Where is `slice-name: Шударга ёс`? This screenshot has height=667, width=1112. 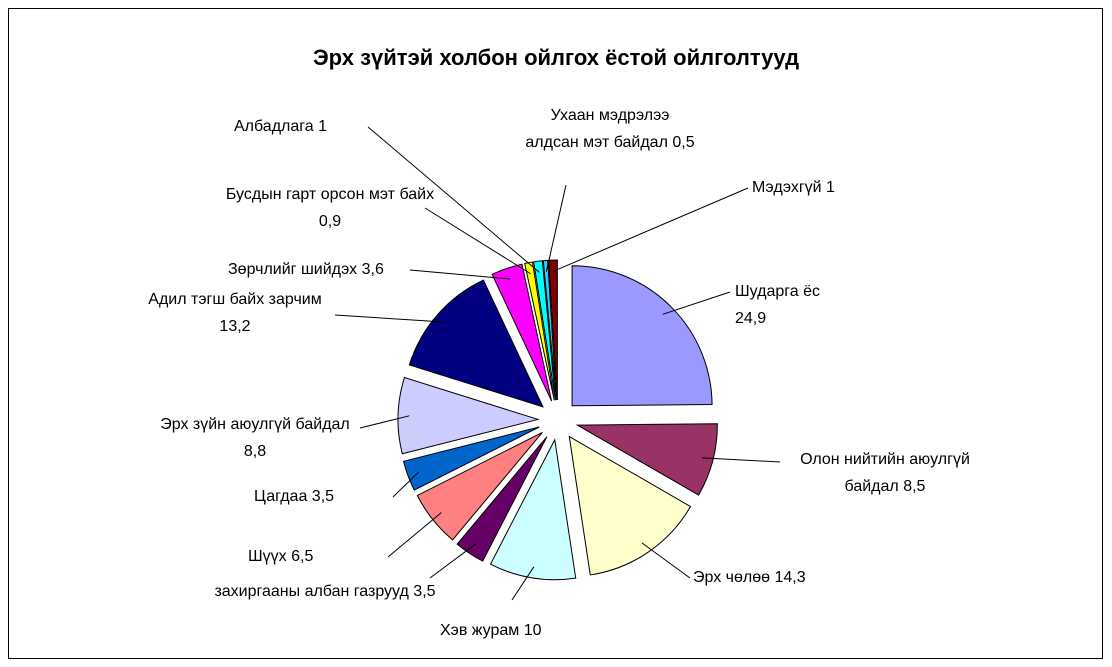
slice-name: Шударга ёс is located at coordinates (777, 291).